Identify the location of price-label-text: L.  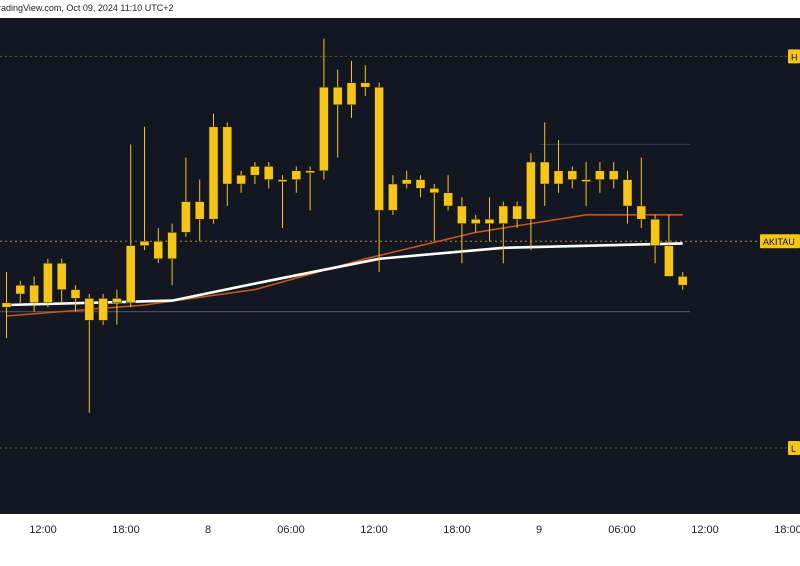
(793, 449).